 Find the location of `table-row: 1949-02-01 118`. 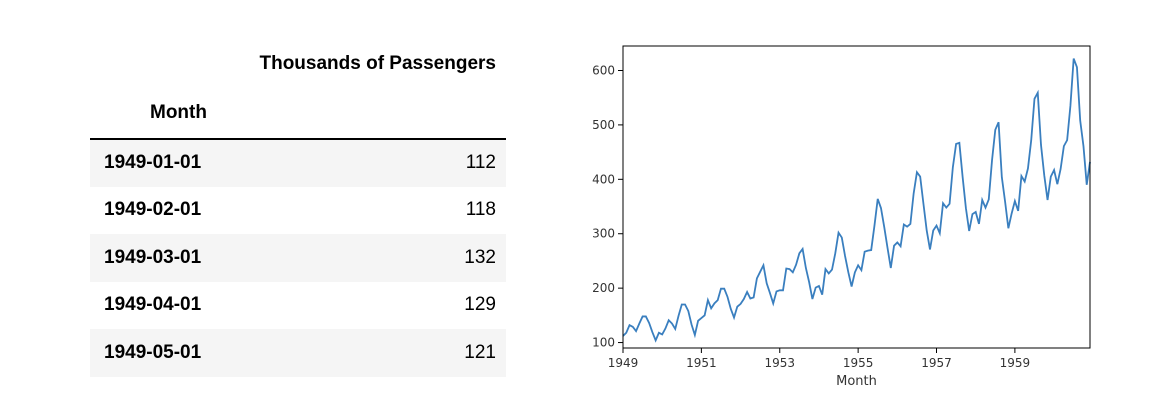

table-row: 1949-02-01 118 is located at coordinates (298, 211).